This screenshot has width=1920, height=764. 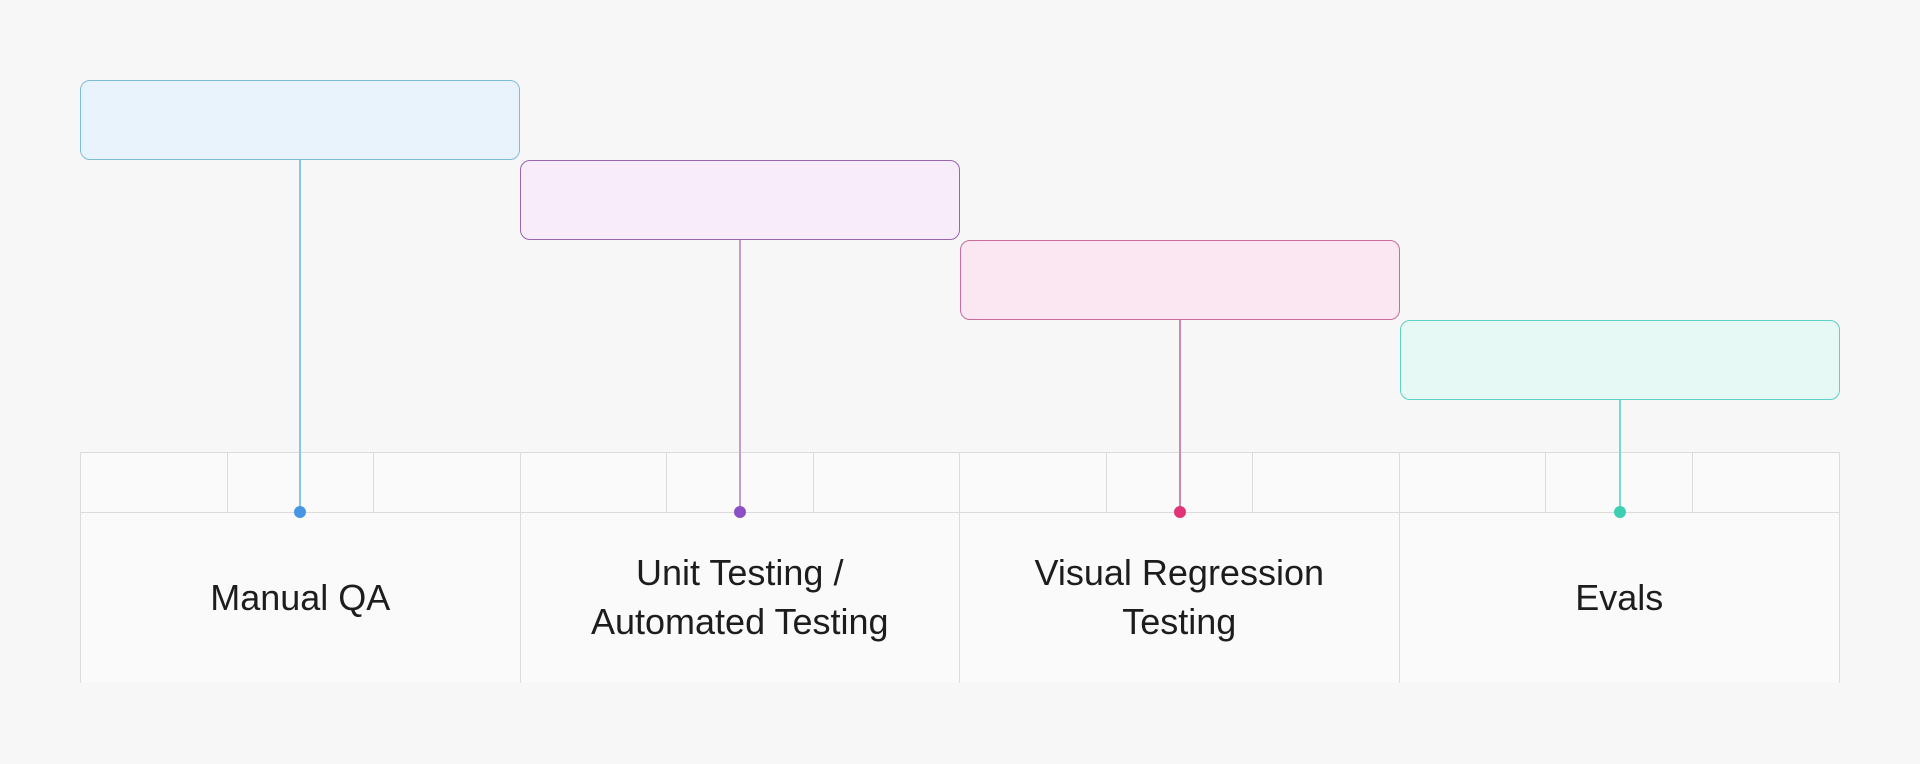 I want to click on stage-box-unit-automated-testing, so click(x=740, y=200).